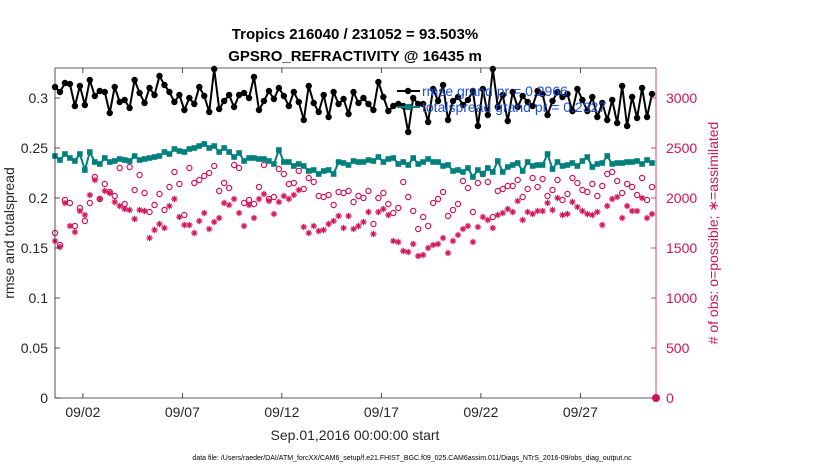 The height and width of the screenshot is (470, 830). What do you see at coordinates (681, 298) in the screenshot?
I see `y-right-tick-label: 1000` at bounding box center [681, 298].